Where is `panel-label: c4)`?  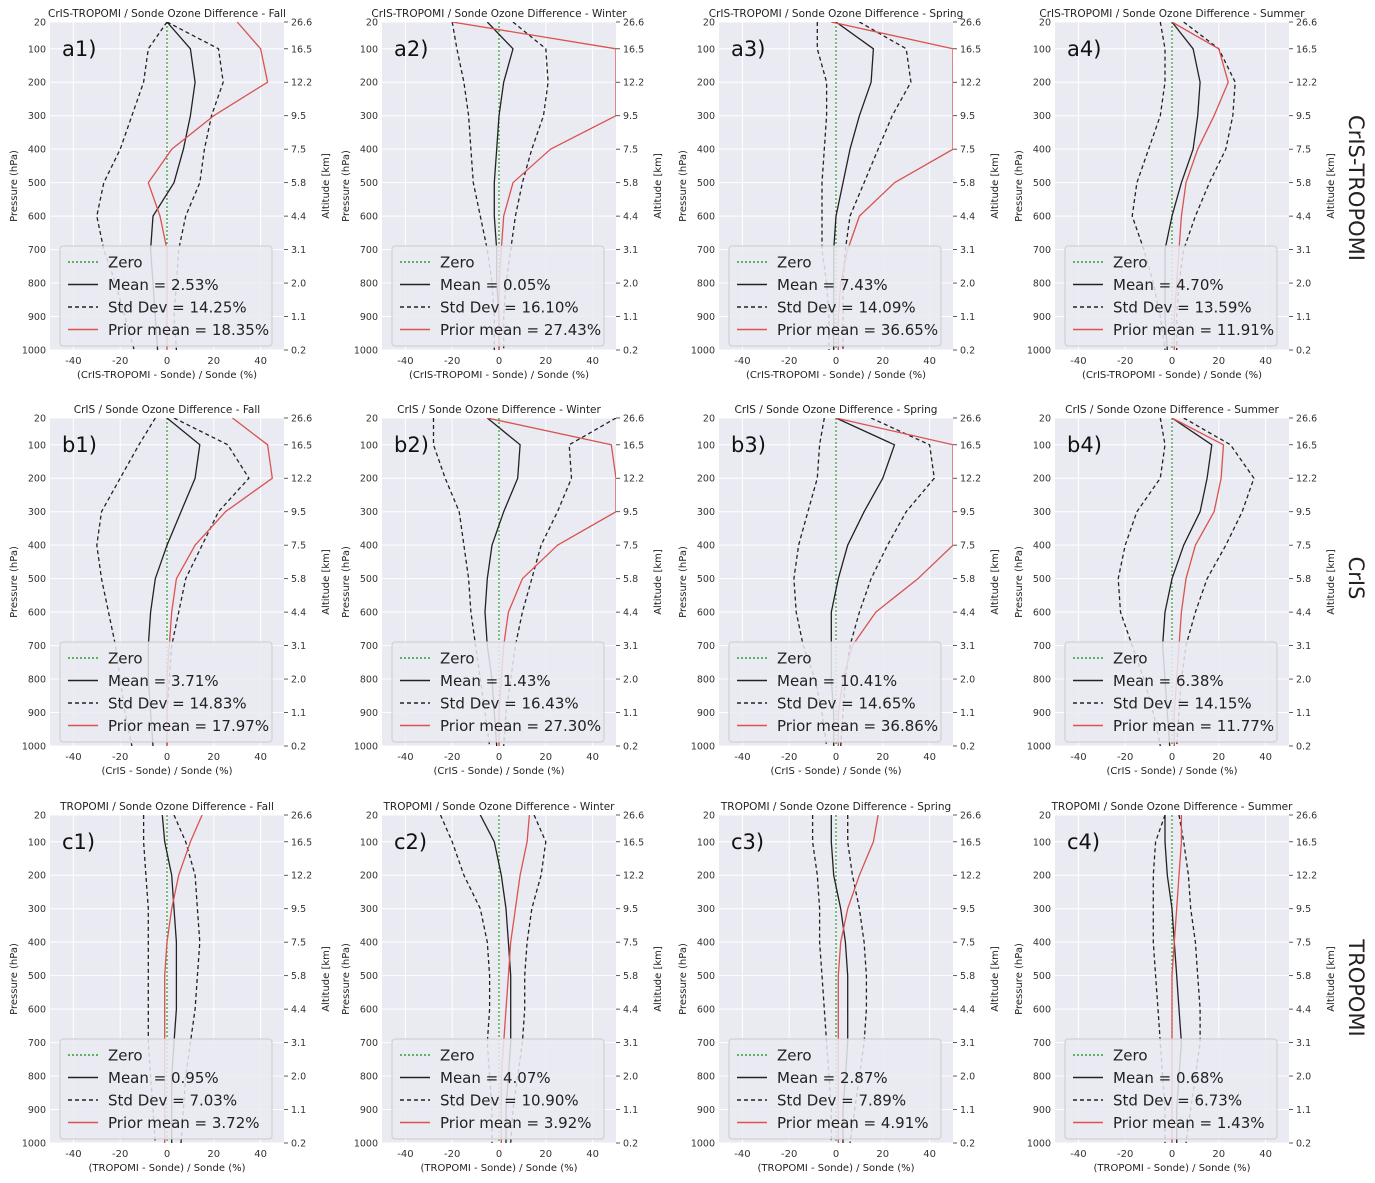
panel-label: c4) is located at coordinates (1083, 842).